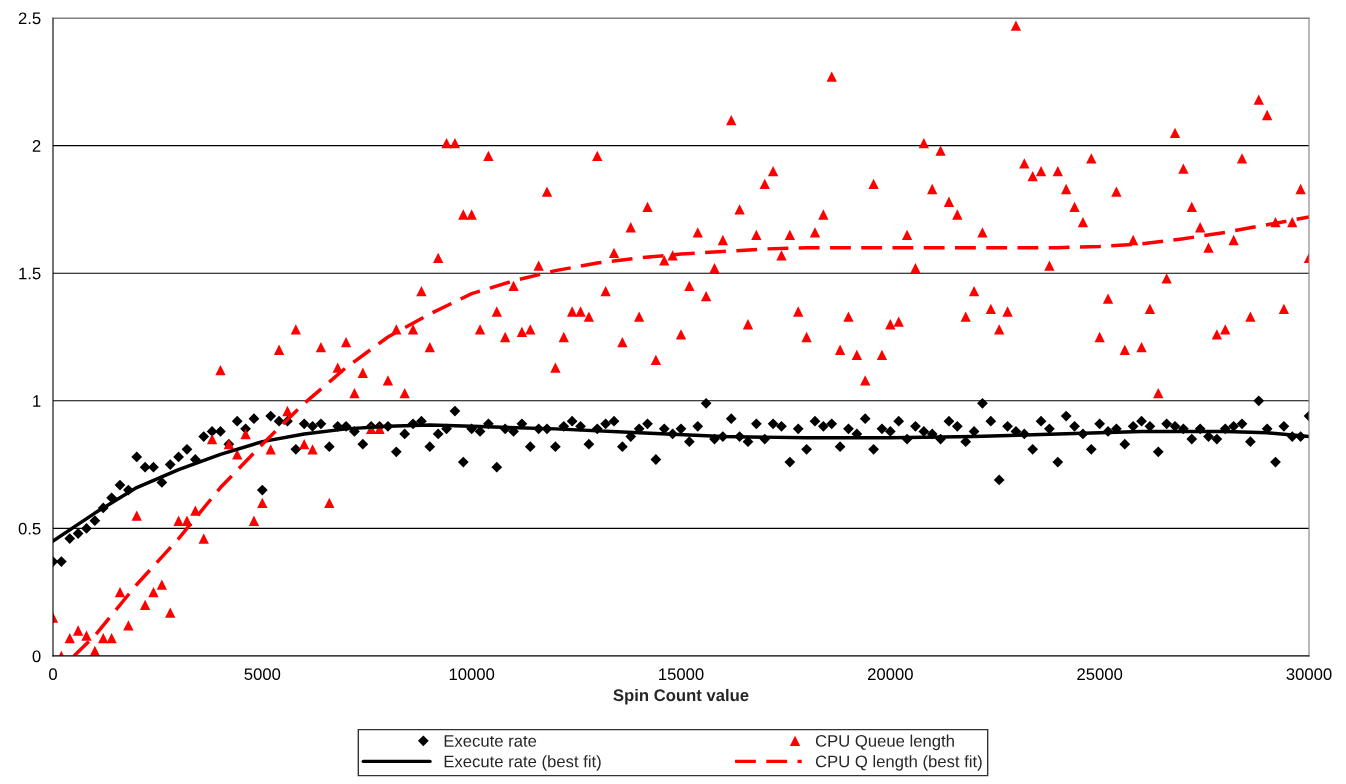  What do you see at coordinates (262, 674) in the screenshot?
I see `x-tick-label: 5000` at bounding box center [262, 674].